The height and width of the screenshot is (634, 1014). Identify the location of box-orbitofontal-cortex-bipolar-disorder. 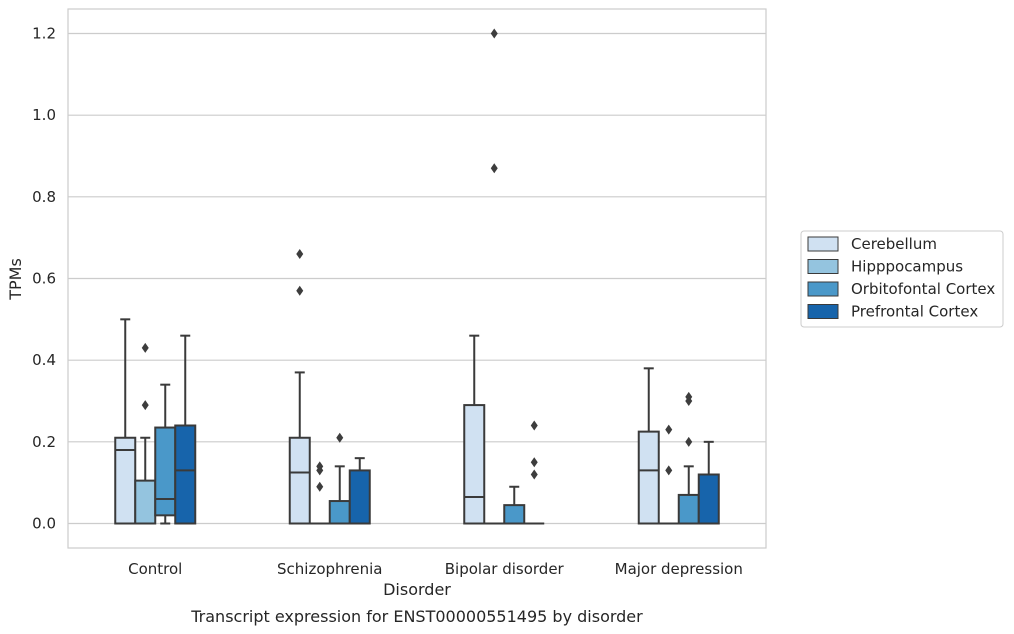
(514, 505).